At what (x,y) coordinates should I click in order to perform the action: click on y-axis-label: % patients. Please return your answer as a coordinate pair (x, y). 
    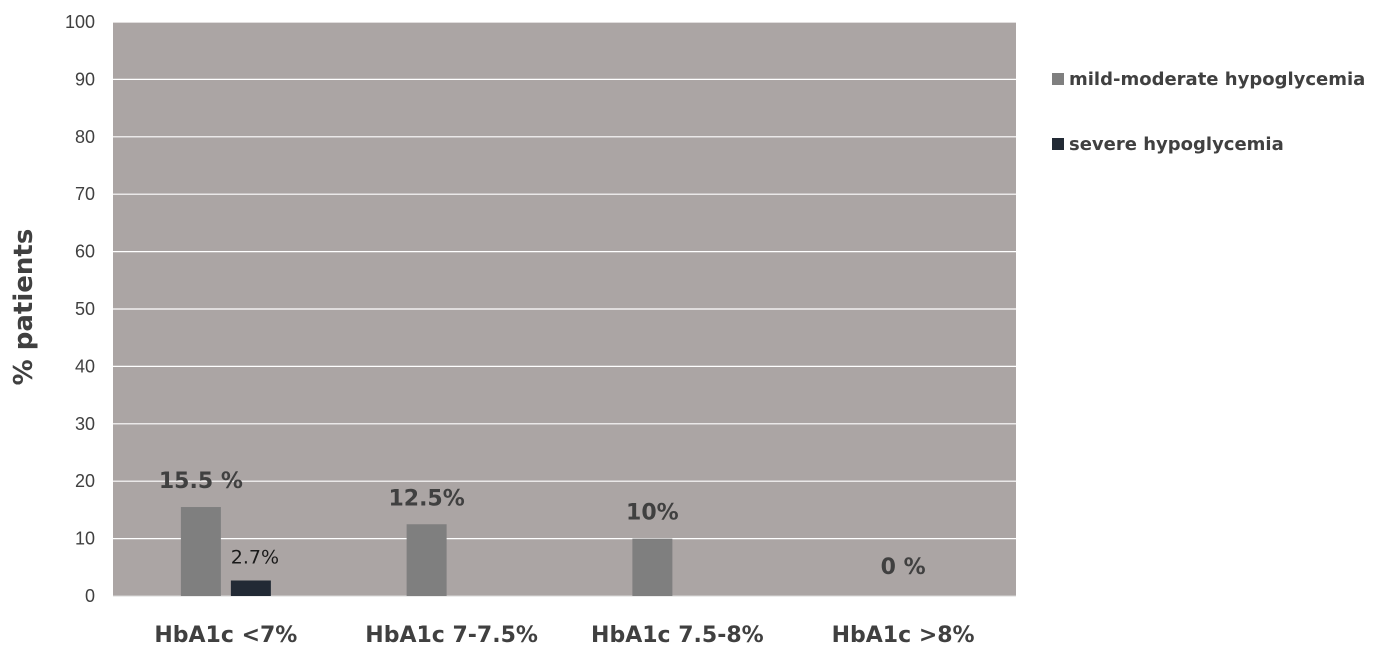
    Looking at the image, I should click on (24, 307).